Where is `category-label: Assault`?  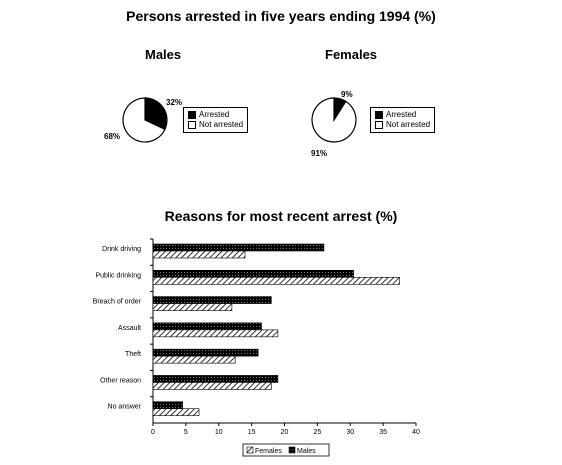
category-label: Assault is located at coordinates (129, 328).